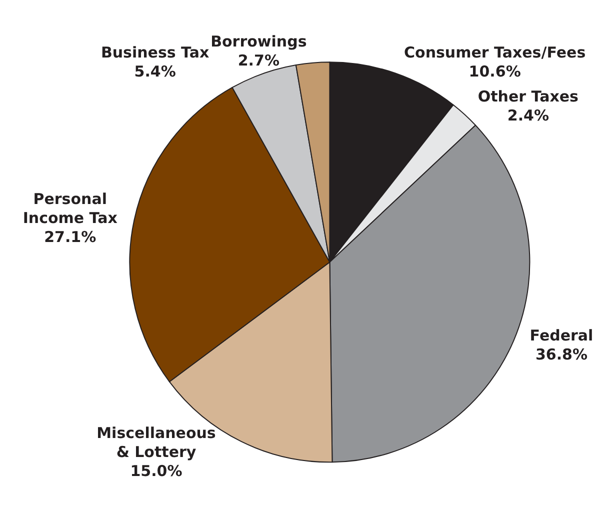  What do you see at coordinates (70, 208) in the screenshot?
I see `slice-label: Personal Income Tax` at bounding box center [70, 208].